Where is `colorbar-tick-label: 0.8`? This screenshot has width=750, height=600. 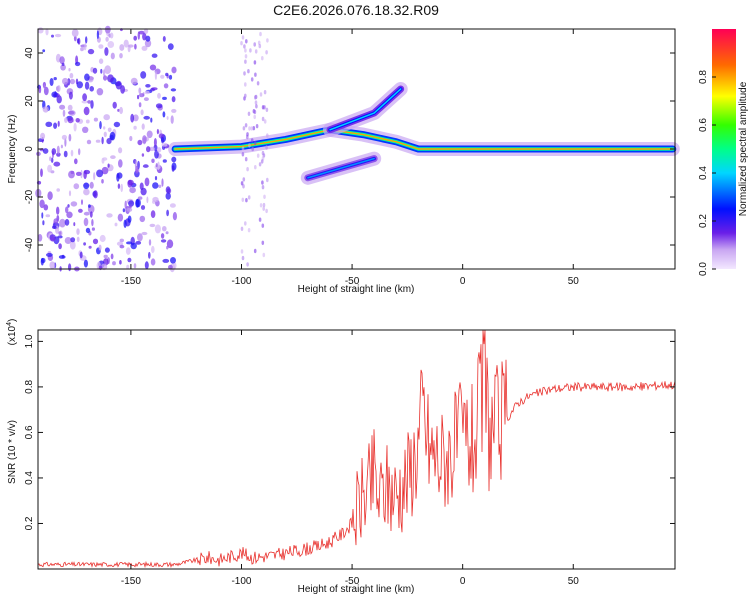
colorbar-tick-label: 0.8 is located at coordinates (703, 77).